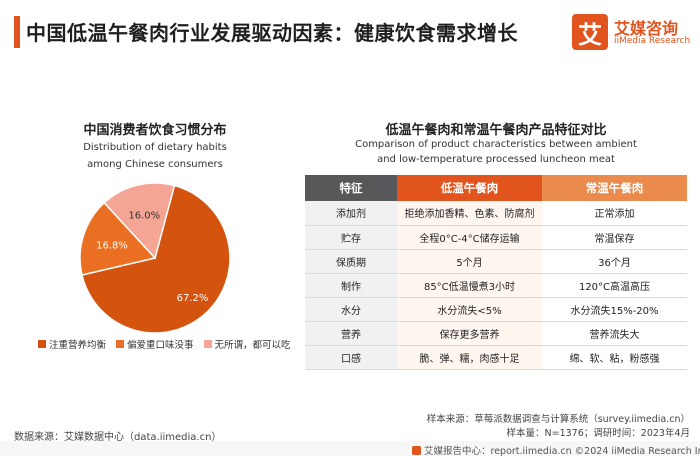 The image size is (700, 456). What do you see at coordinates (351, 309) in the screenshot?
I see `row-feature-cell: 水分` at bounding box center [351, 309].